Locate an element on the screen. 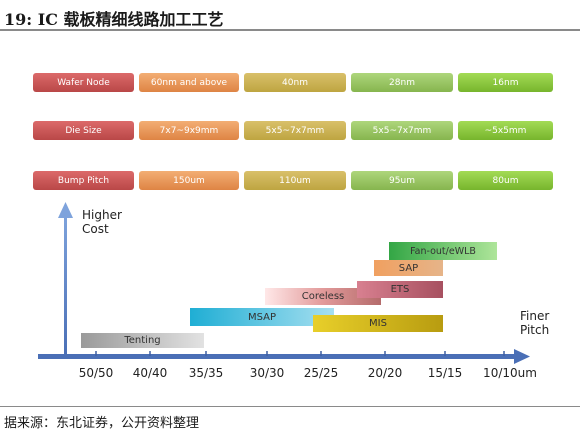 The image size is (580, 434). bar-sap: SAP is located at coordinates (408, 268).